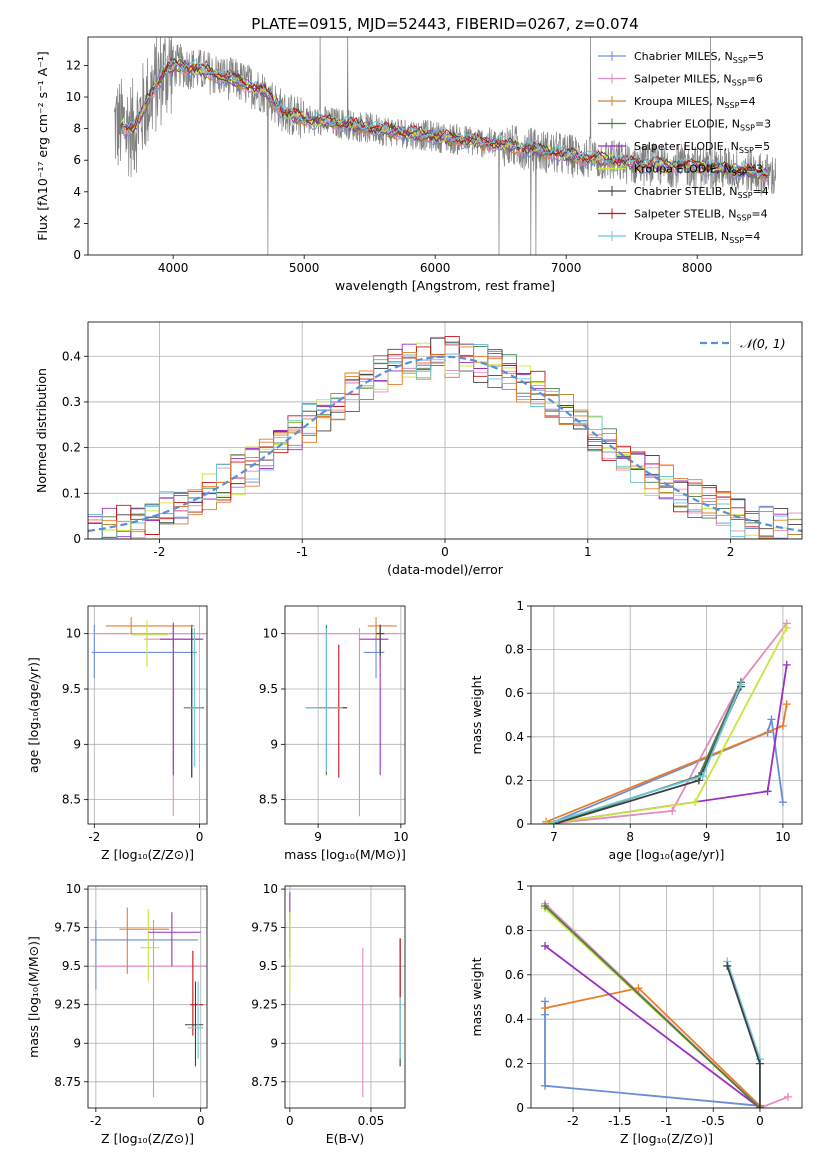 The image size is (819, 1170). Describe the element at coordinates (514, 737) in the screenshot. I see `y-tick-label: 0.4` at that location.